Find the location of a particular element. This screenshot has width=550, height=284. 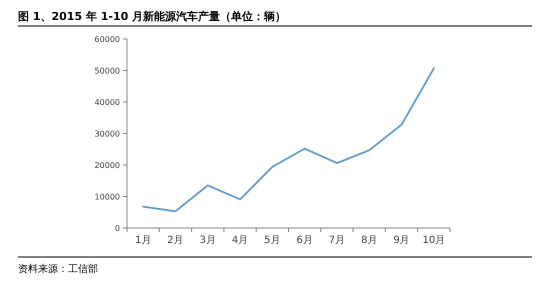

x-tick-label: 4月 is located at coordinates (240, 240).